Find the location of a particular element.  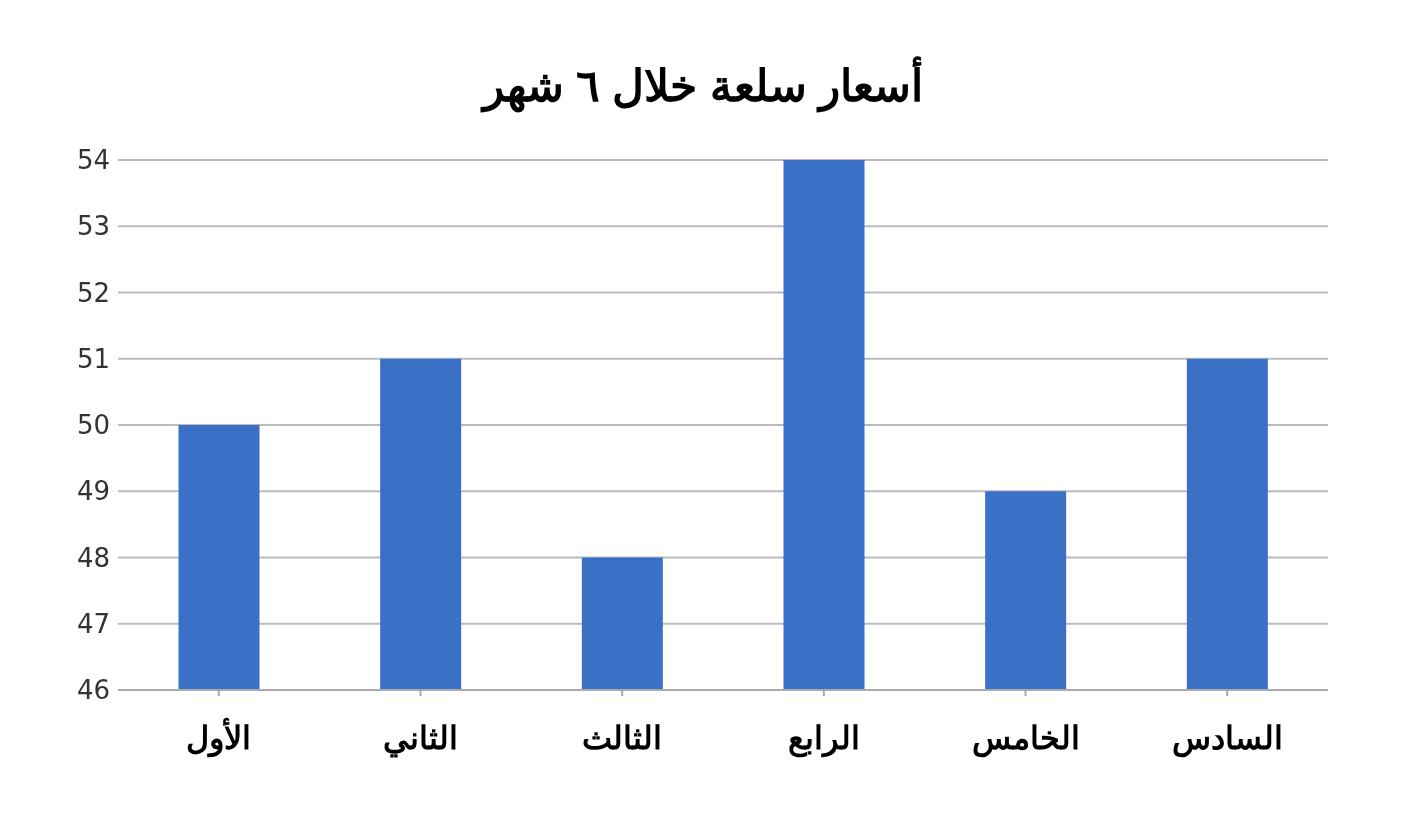

y-tick-label: 48 is located at coordinates (93, 557).